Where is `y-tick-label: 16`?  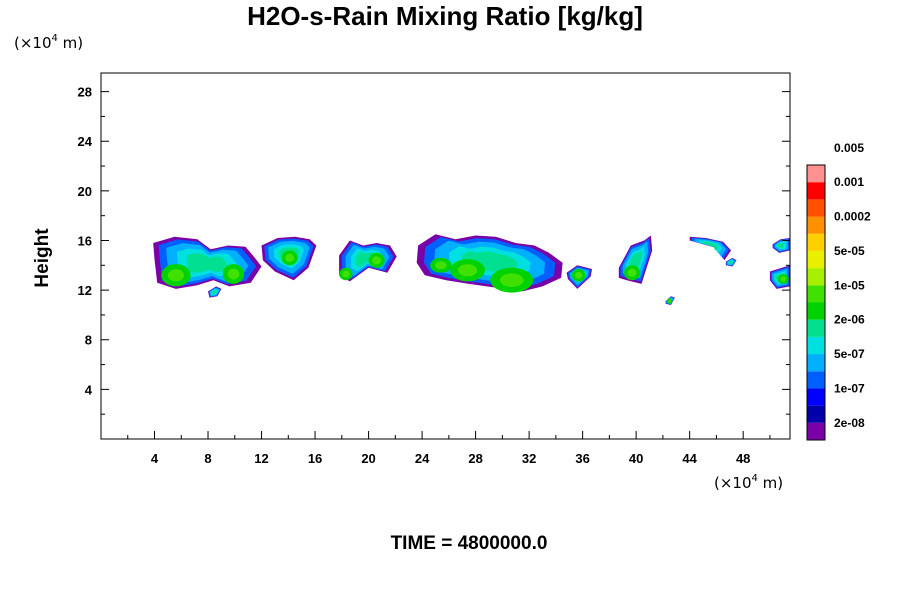
y-tick-label: 16 is located at coordinates (85, 240).